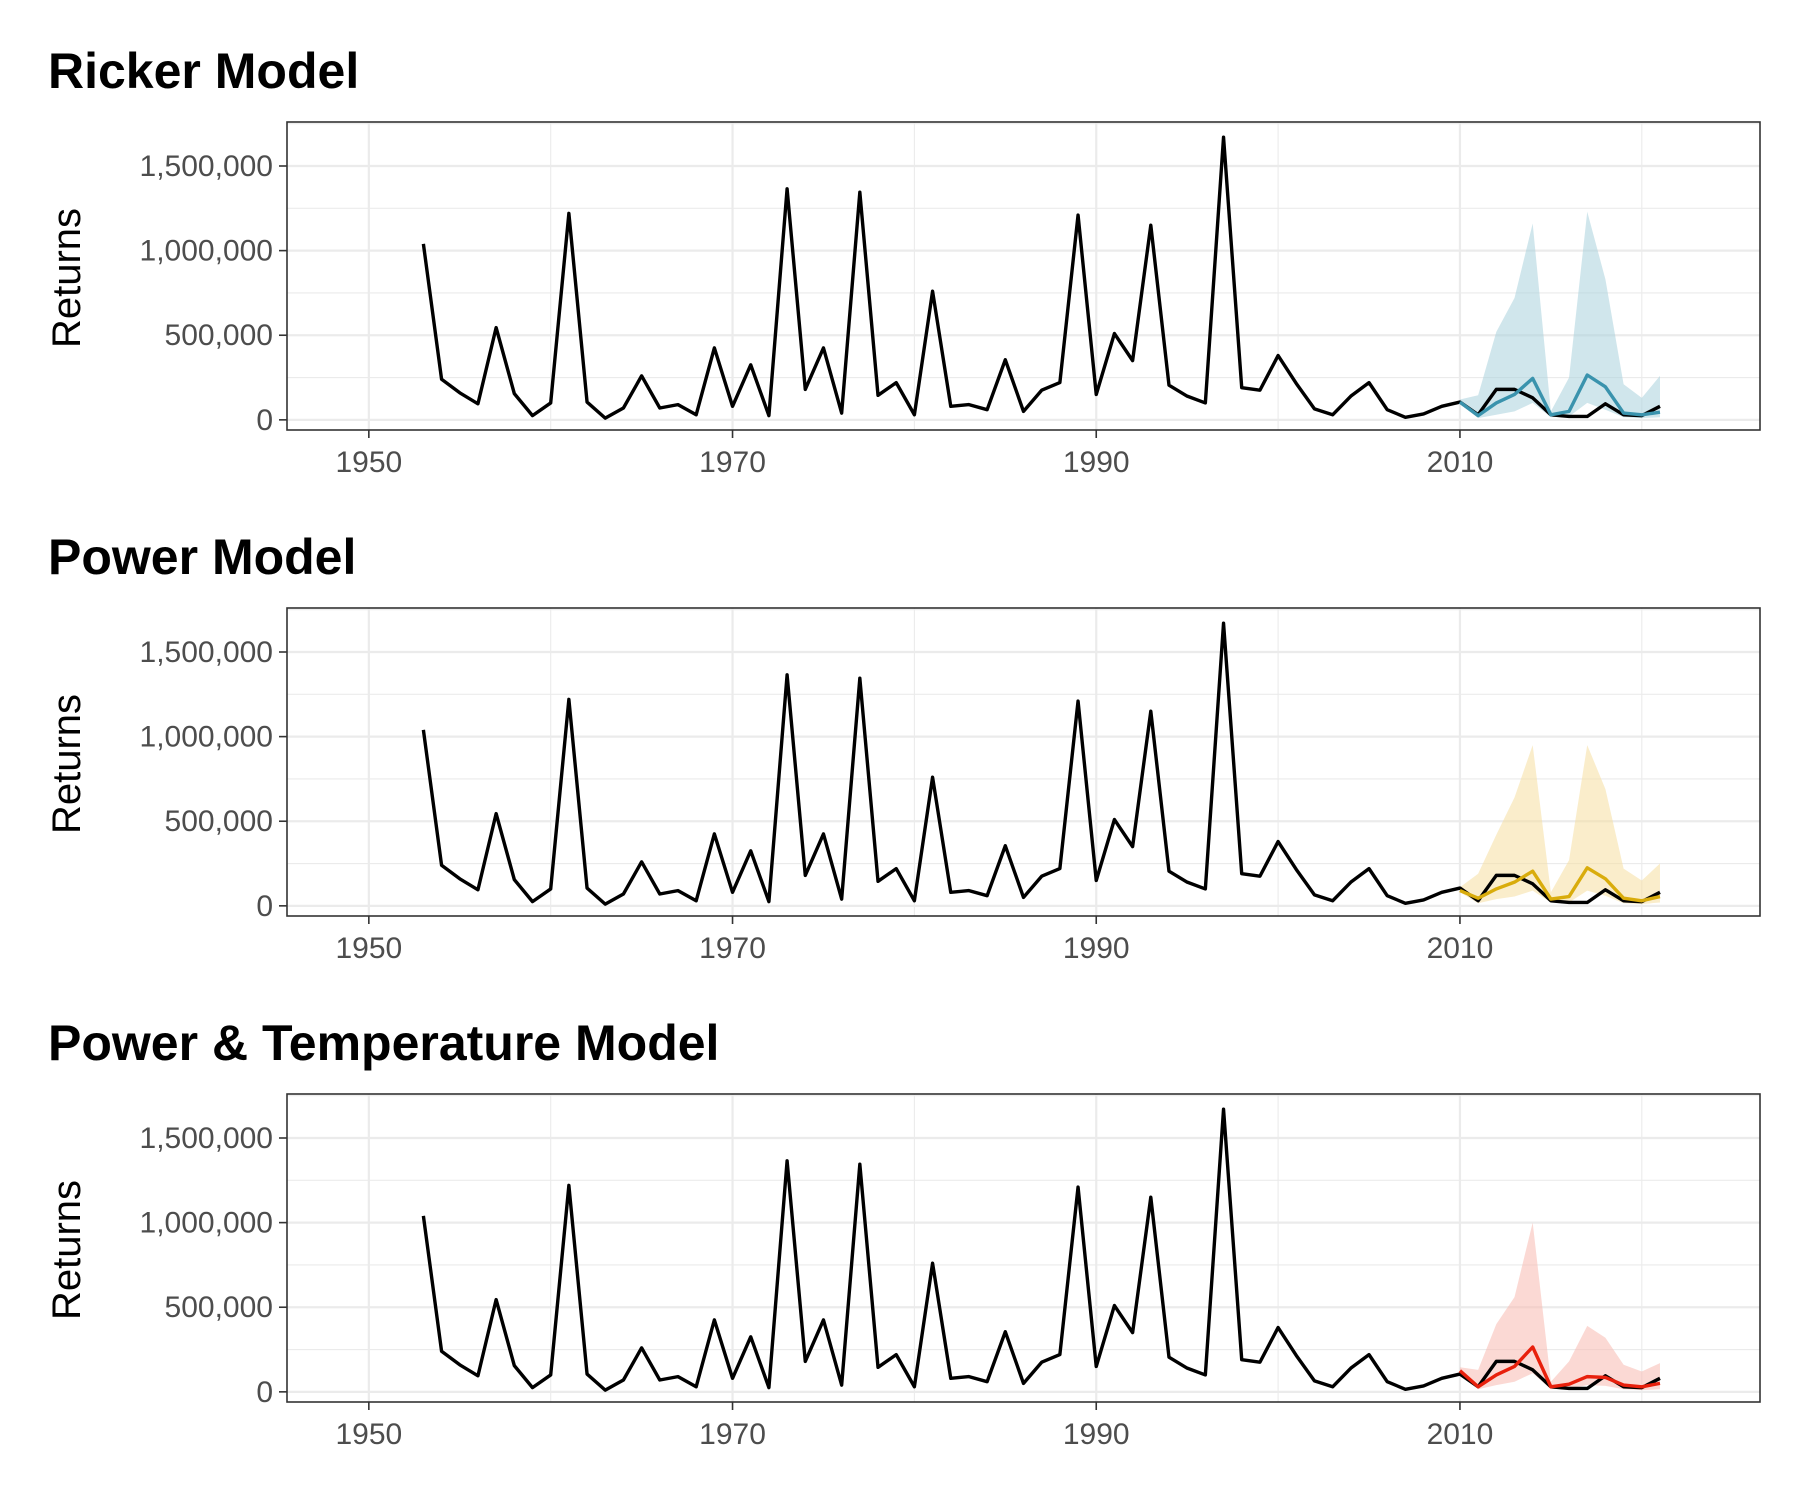 Image resolution: width=1800 pixels, height=1500 pixels. Describe the element at coordinates (202, 557) in the screenshot. I see `panel-title: Power Model` at that location.